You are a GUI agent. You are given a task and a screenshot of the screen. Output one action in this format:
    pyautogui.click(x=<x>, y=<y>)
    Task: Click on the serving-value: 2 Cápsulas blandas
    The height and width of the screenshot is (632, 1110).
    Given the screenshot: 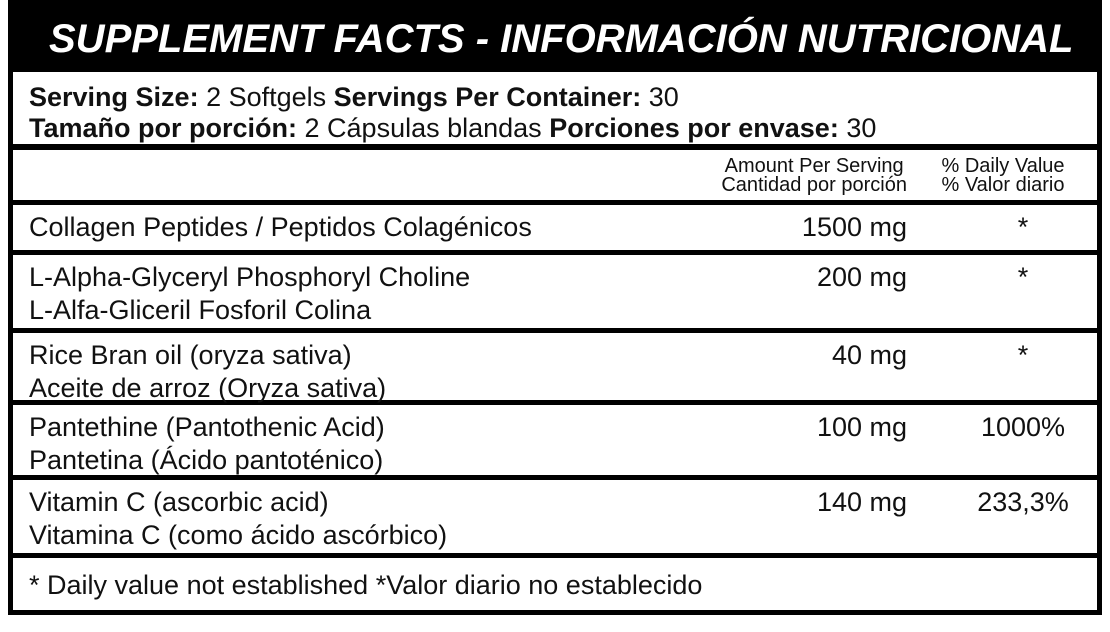 What is the action you would take?
    pyautogui.click(x=423, y=128)
    